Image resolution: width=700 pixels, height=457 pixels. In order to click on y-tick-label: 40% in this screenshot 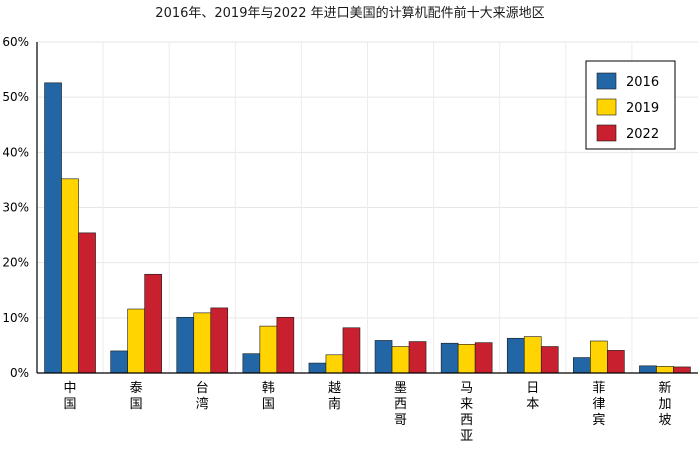, I will do `click(15, 152)`.